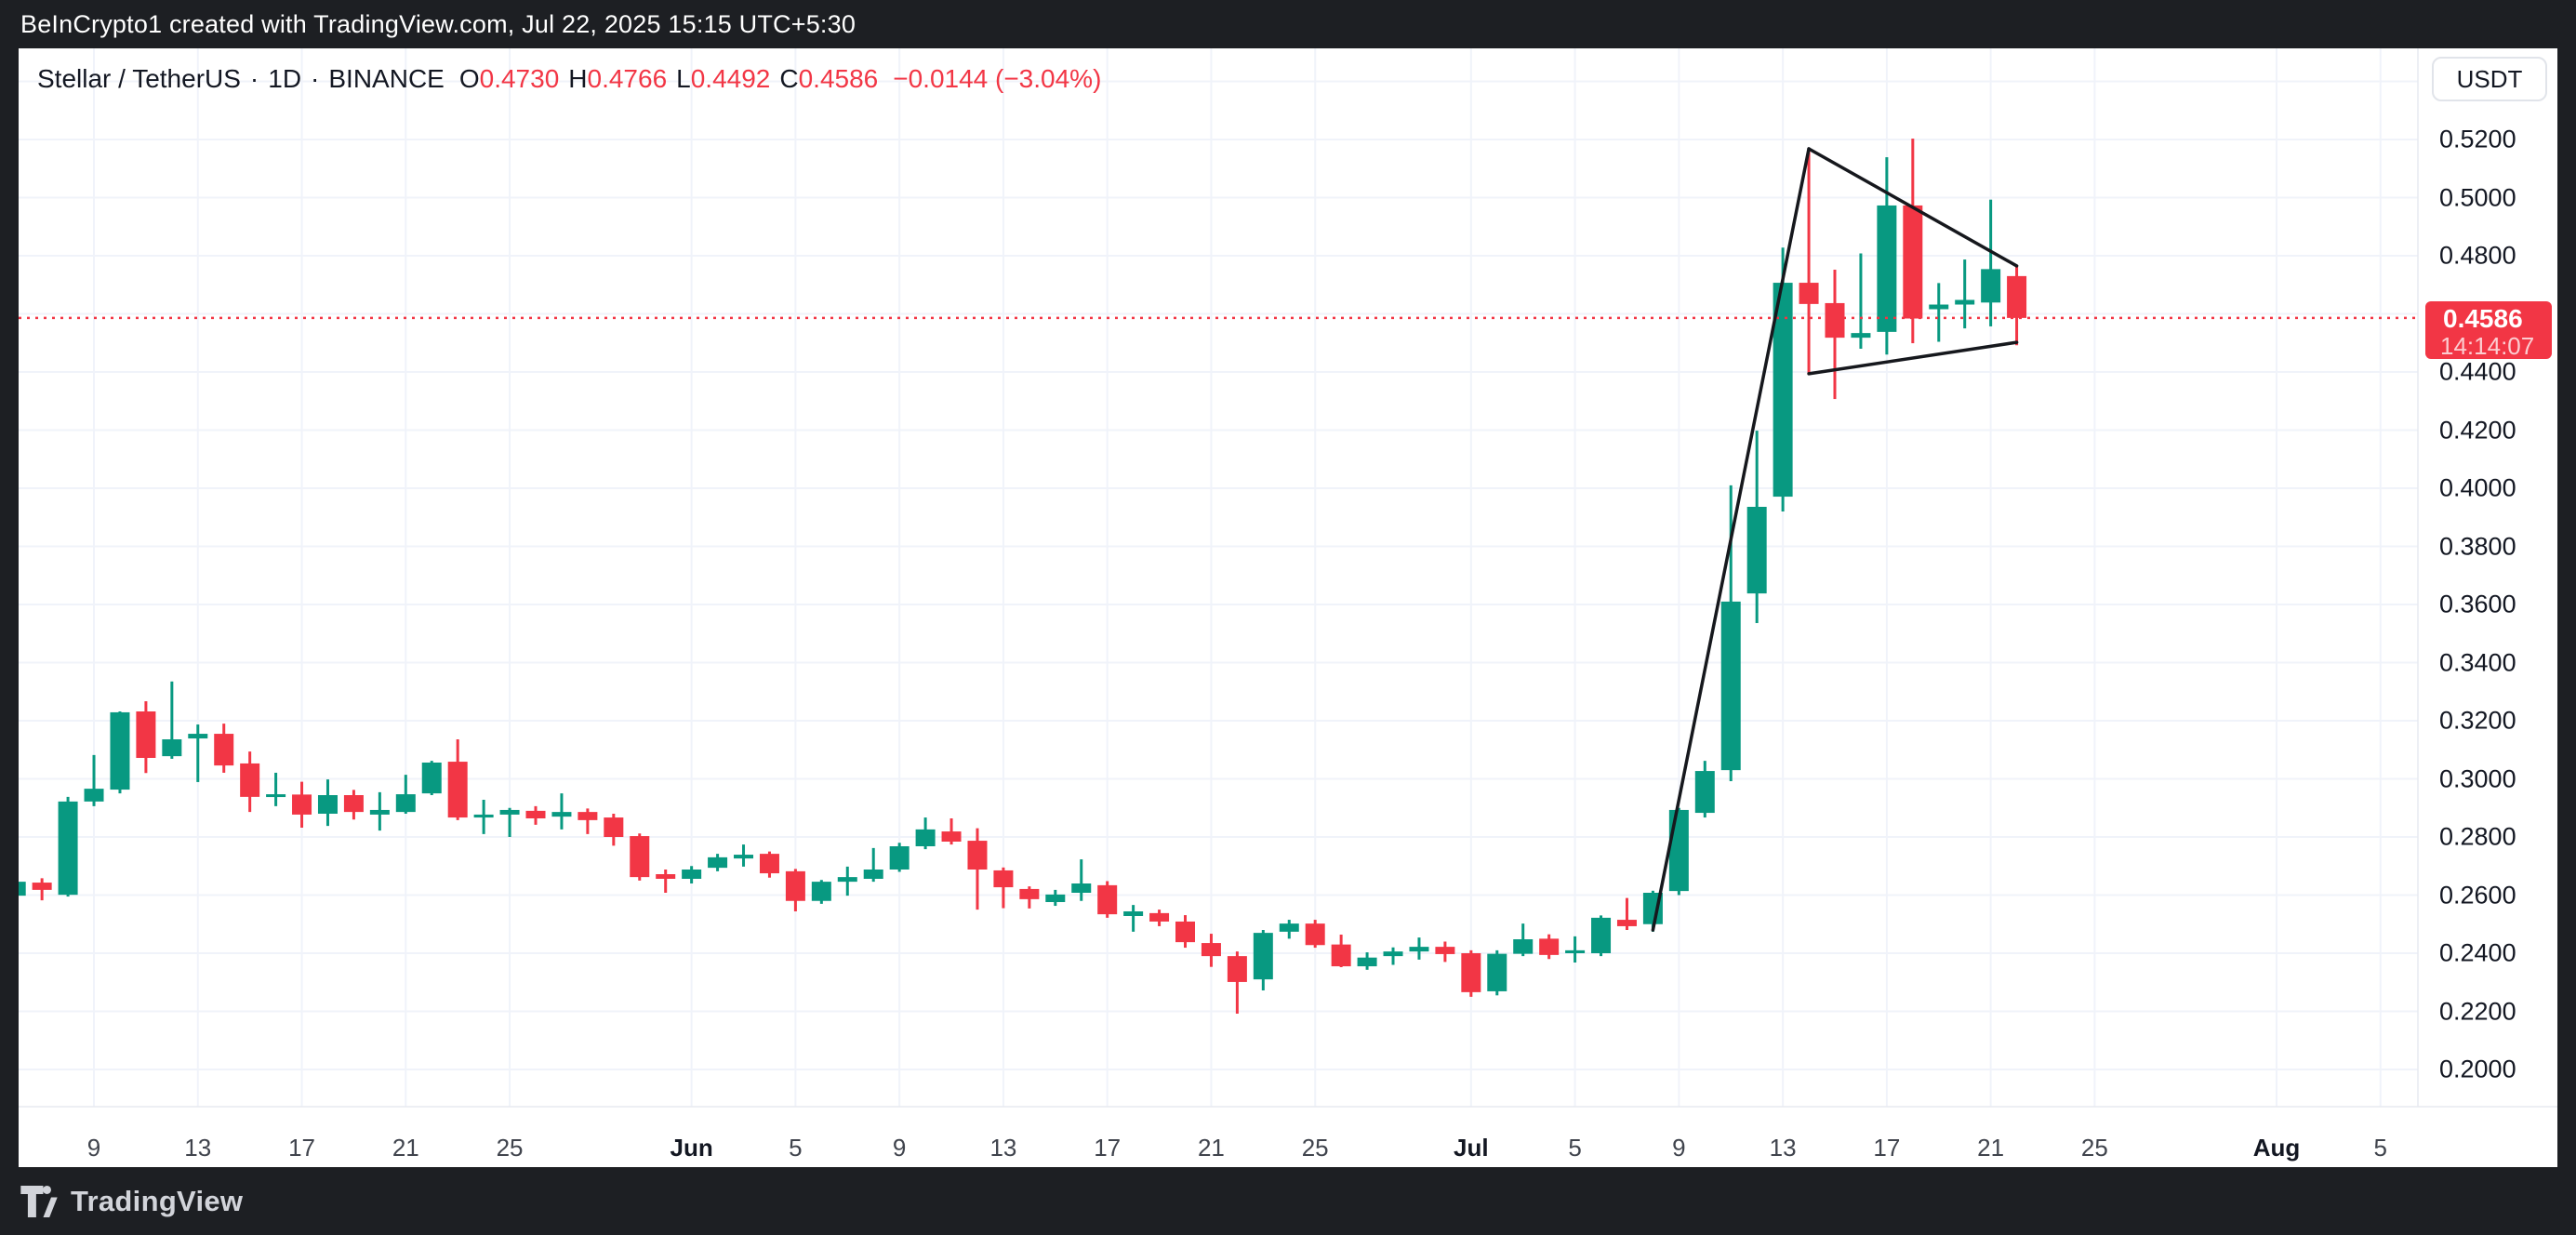 The width and height of the screenshot is (2576, 1235). Describe the element at coordinates (1471, 1148) in the screenshot. I see `time-axis-month-label: Jul` at that location.